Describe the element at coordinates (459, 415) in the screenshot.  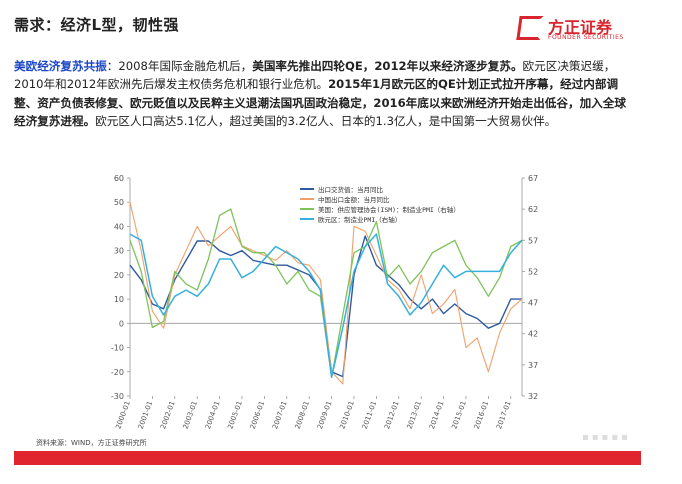
I see `x-tick-label: 2015-01` at that location.